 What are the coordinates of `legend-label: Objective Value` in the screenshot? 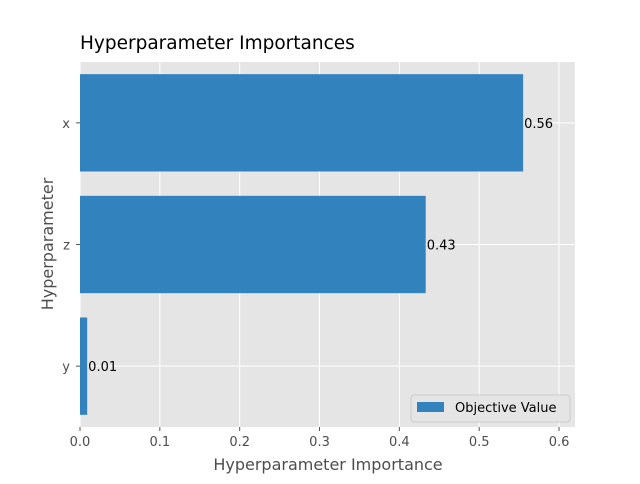 It's located at (505, 408).